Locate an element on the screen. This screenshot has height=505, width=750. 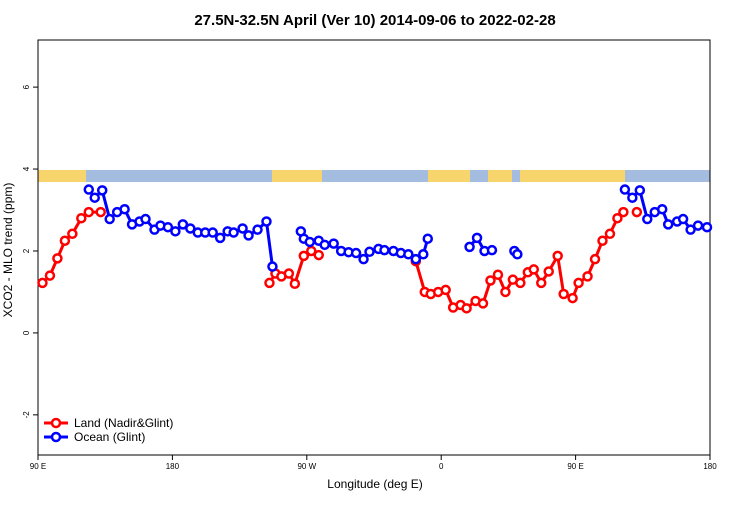
y-tick-label: -2 is located at coordinates (26, 415).